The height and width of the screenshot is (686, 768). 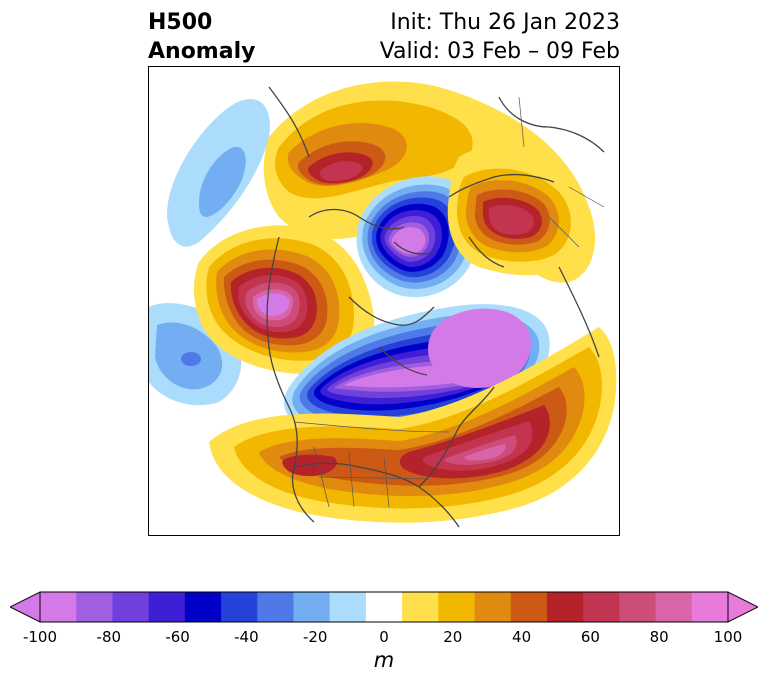 What do you see at coordinates (201, 37) in the screenshot?
I see `title-left: H500 Anomaly` at bounding box center [201, 37].